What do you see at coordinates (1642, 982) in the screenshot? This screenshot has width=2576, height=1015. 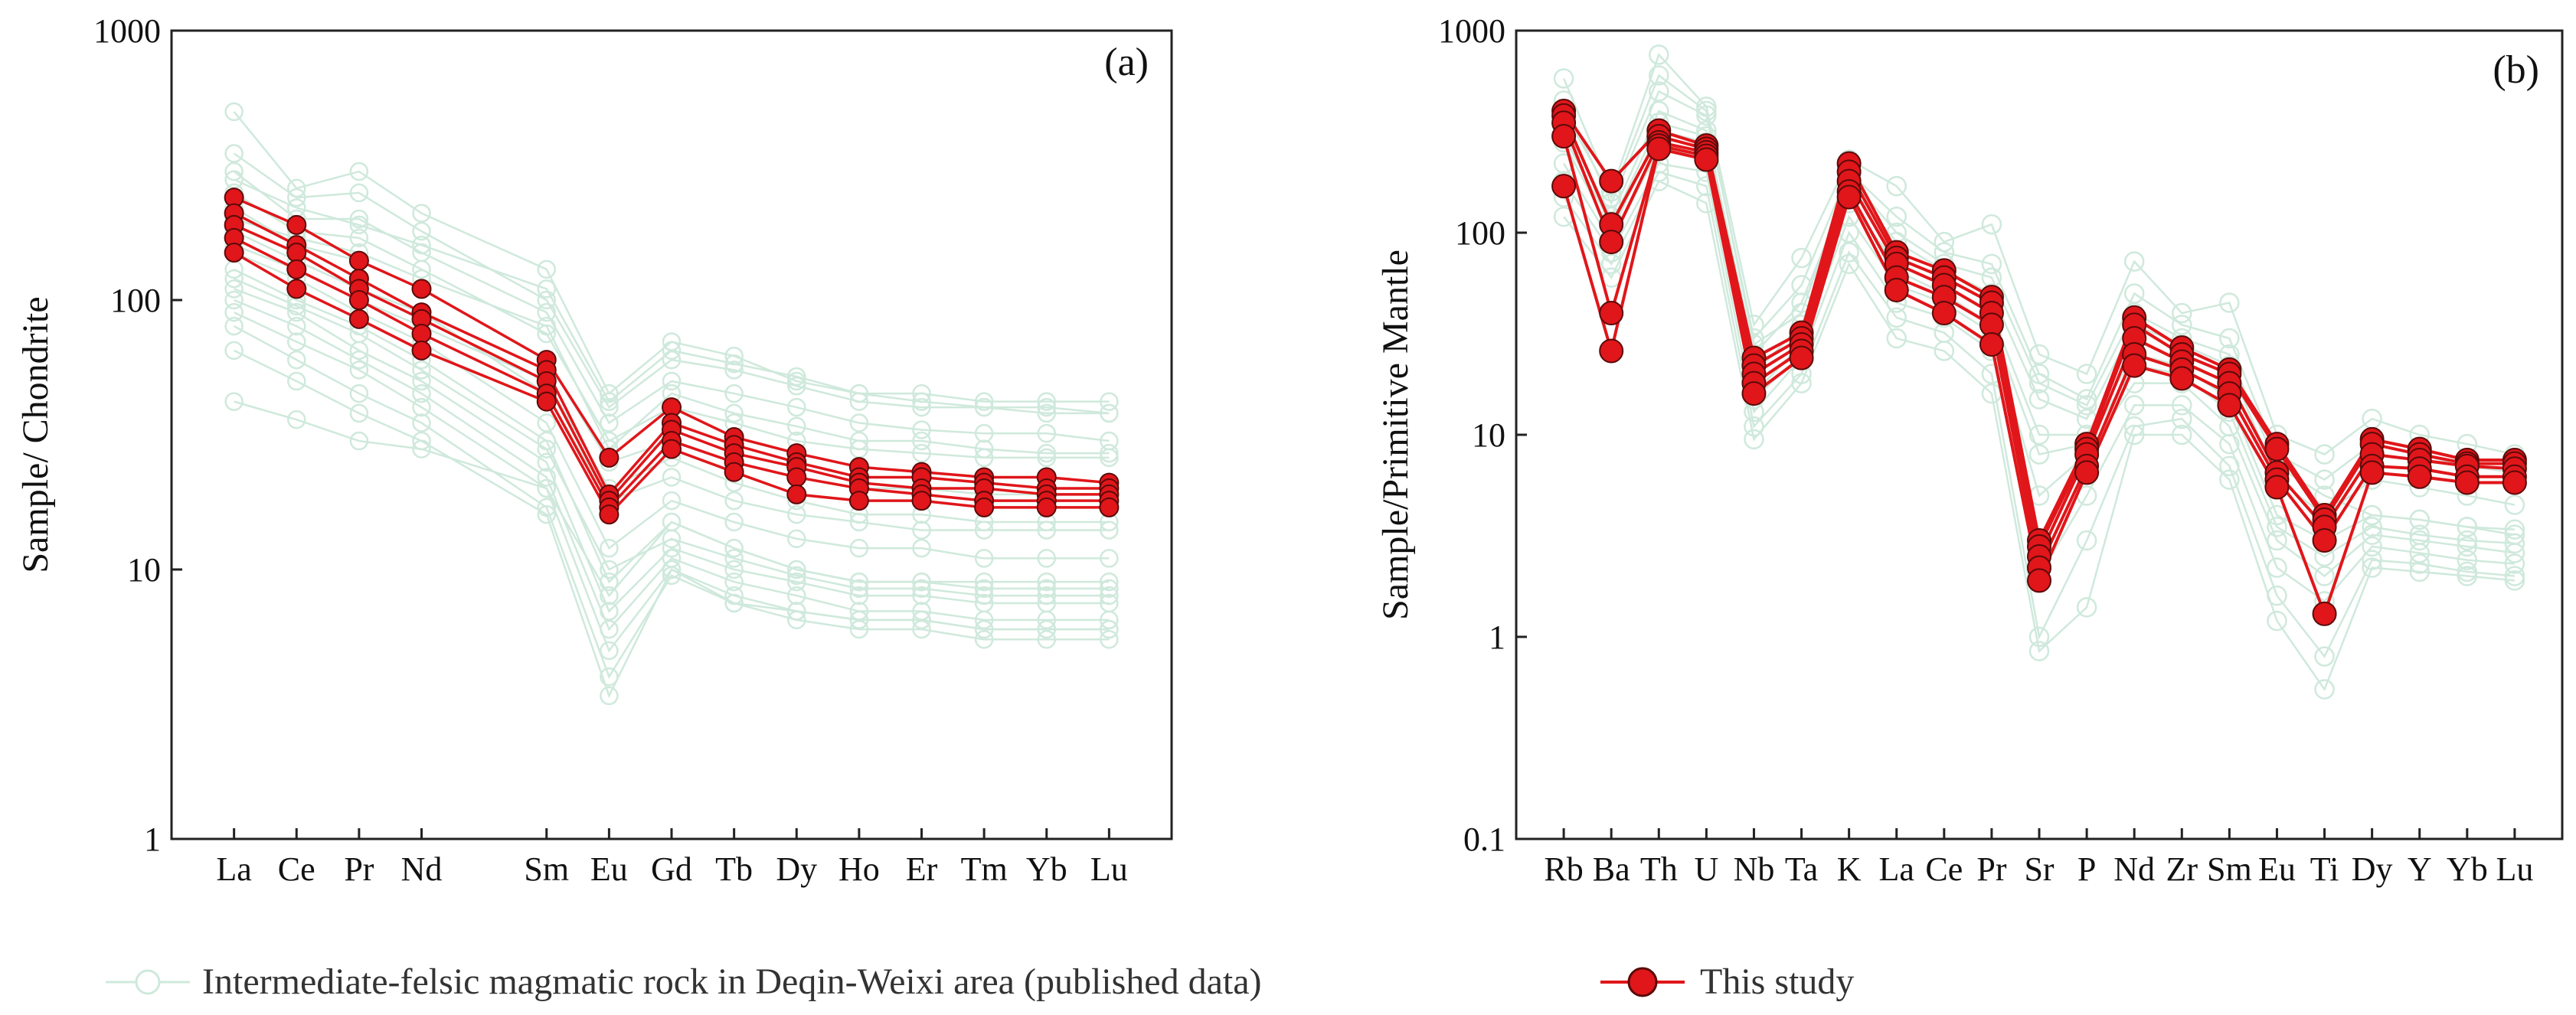 I see `legend-this-study-swatch` at bounding box center [1642, 982].